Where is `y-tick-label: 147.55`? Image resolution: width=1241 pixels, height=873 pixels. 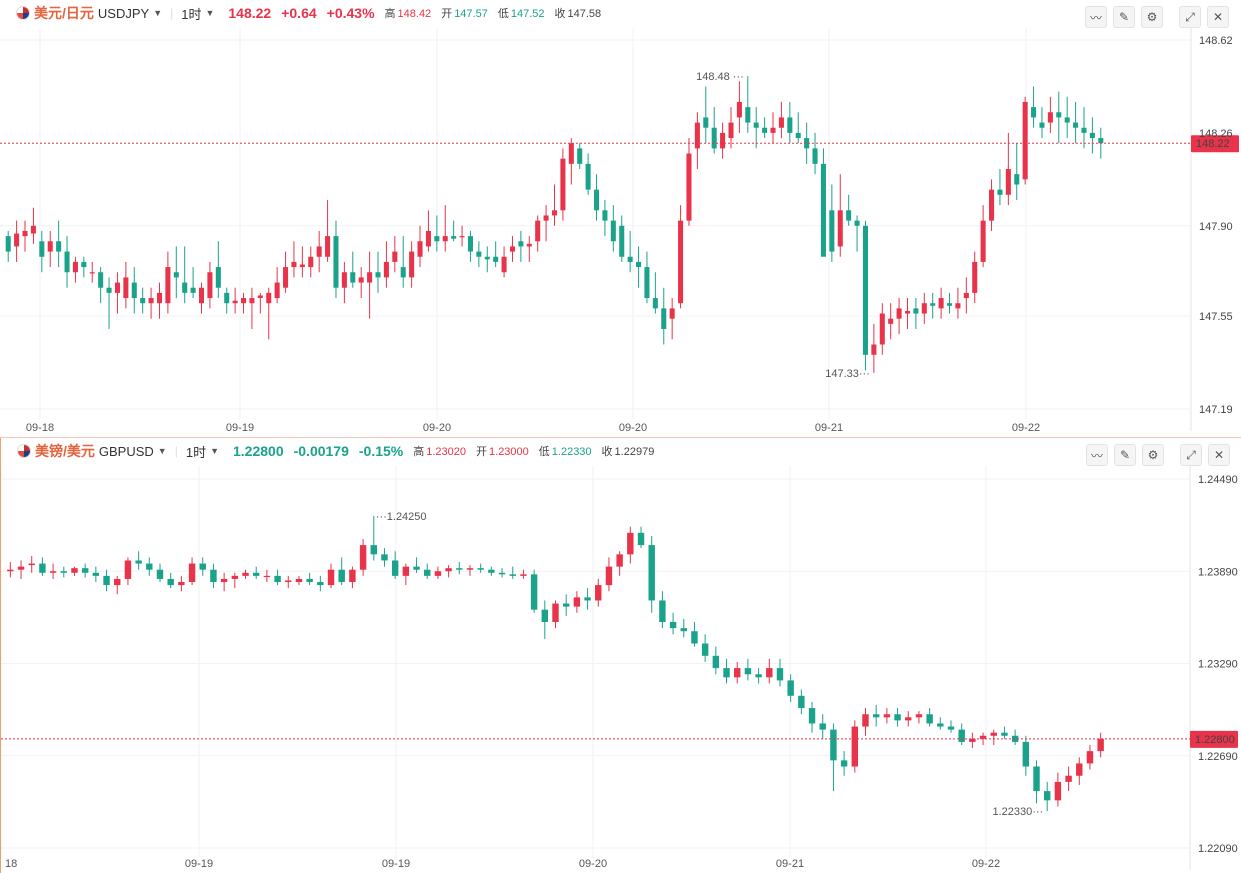 y-tick-label: 147.55 is located at coordinates (1216, 317).